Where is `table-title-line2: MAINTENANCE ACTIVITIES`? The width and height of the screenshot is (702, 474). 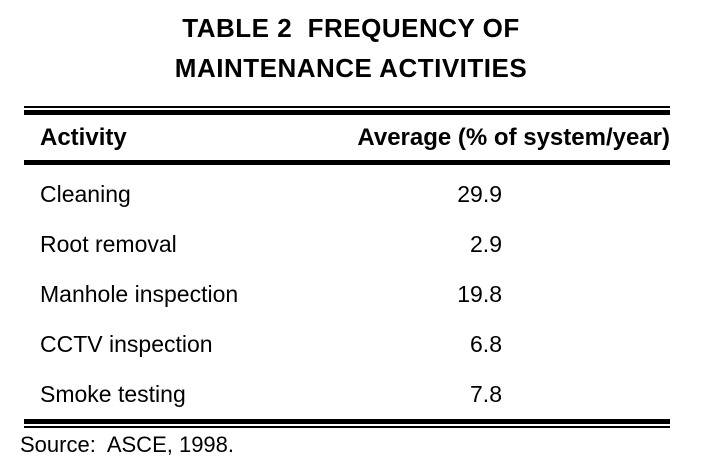
table-title-line2: MAINTENANCE ACTIVITIES is located at coordinates (351, 68).